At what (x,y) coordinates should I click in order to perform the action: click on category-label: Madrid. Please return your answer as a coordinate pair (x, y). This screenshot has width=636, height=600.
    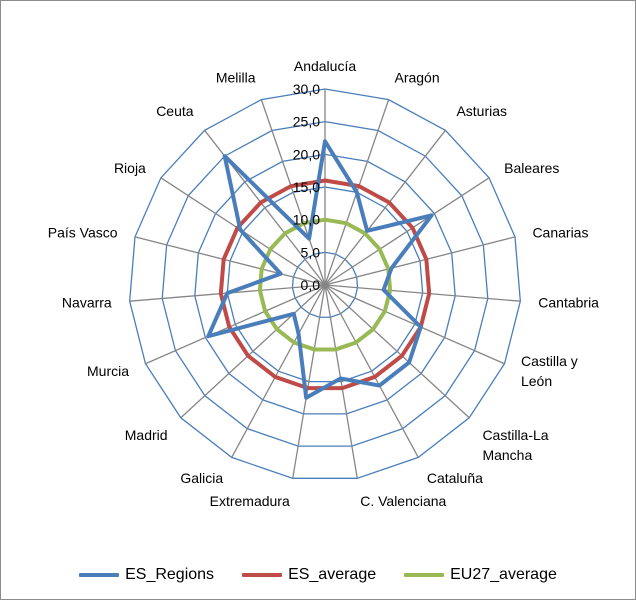
    Looking at the image, I should click on (146, 435).